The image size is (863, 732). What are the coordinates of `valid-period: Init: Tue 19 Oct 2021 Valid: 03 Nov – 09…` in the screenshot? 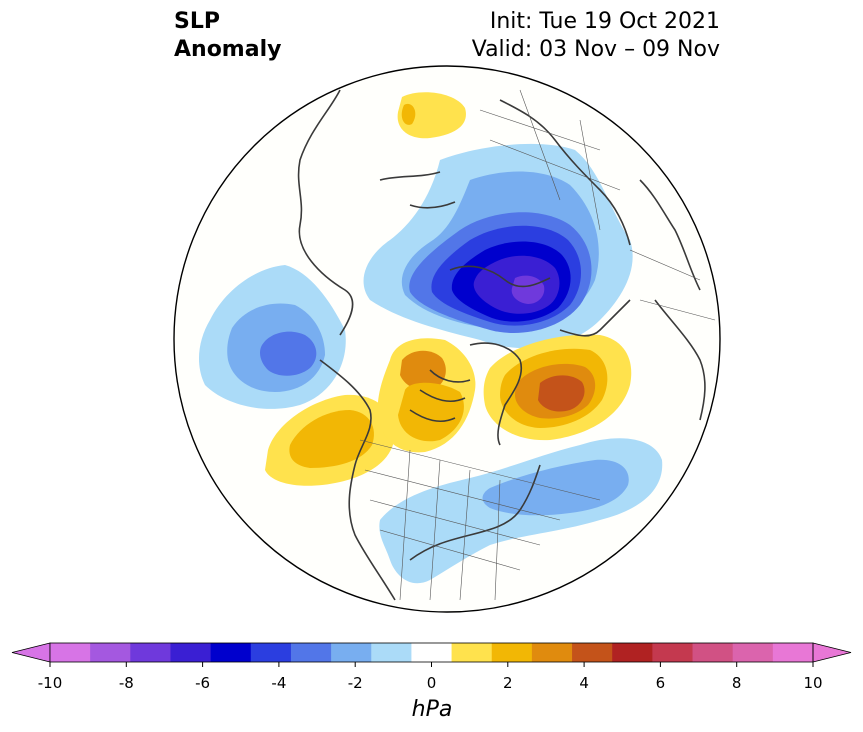 It's located at (596, 36).